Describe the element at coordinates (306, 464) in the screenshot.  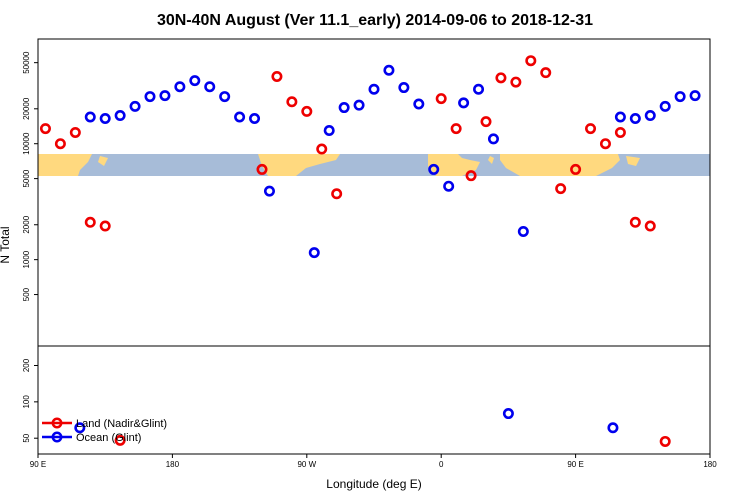
I see `x-tick-label: 90 W` at that location.